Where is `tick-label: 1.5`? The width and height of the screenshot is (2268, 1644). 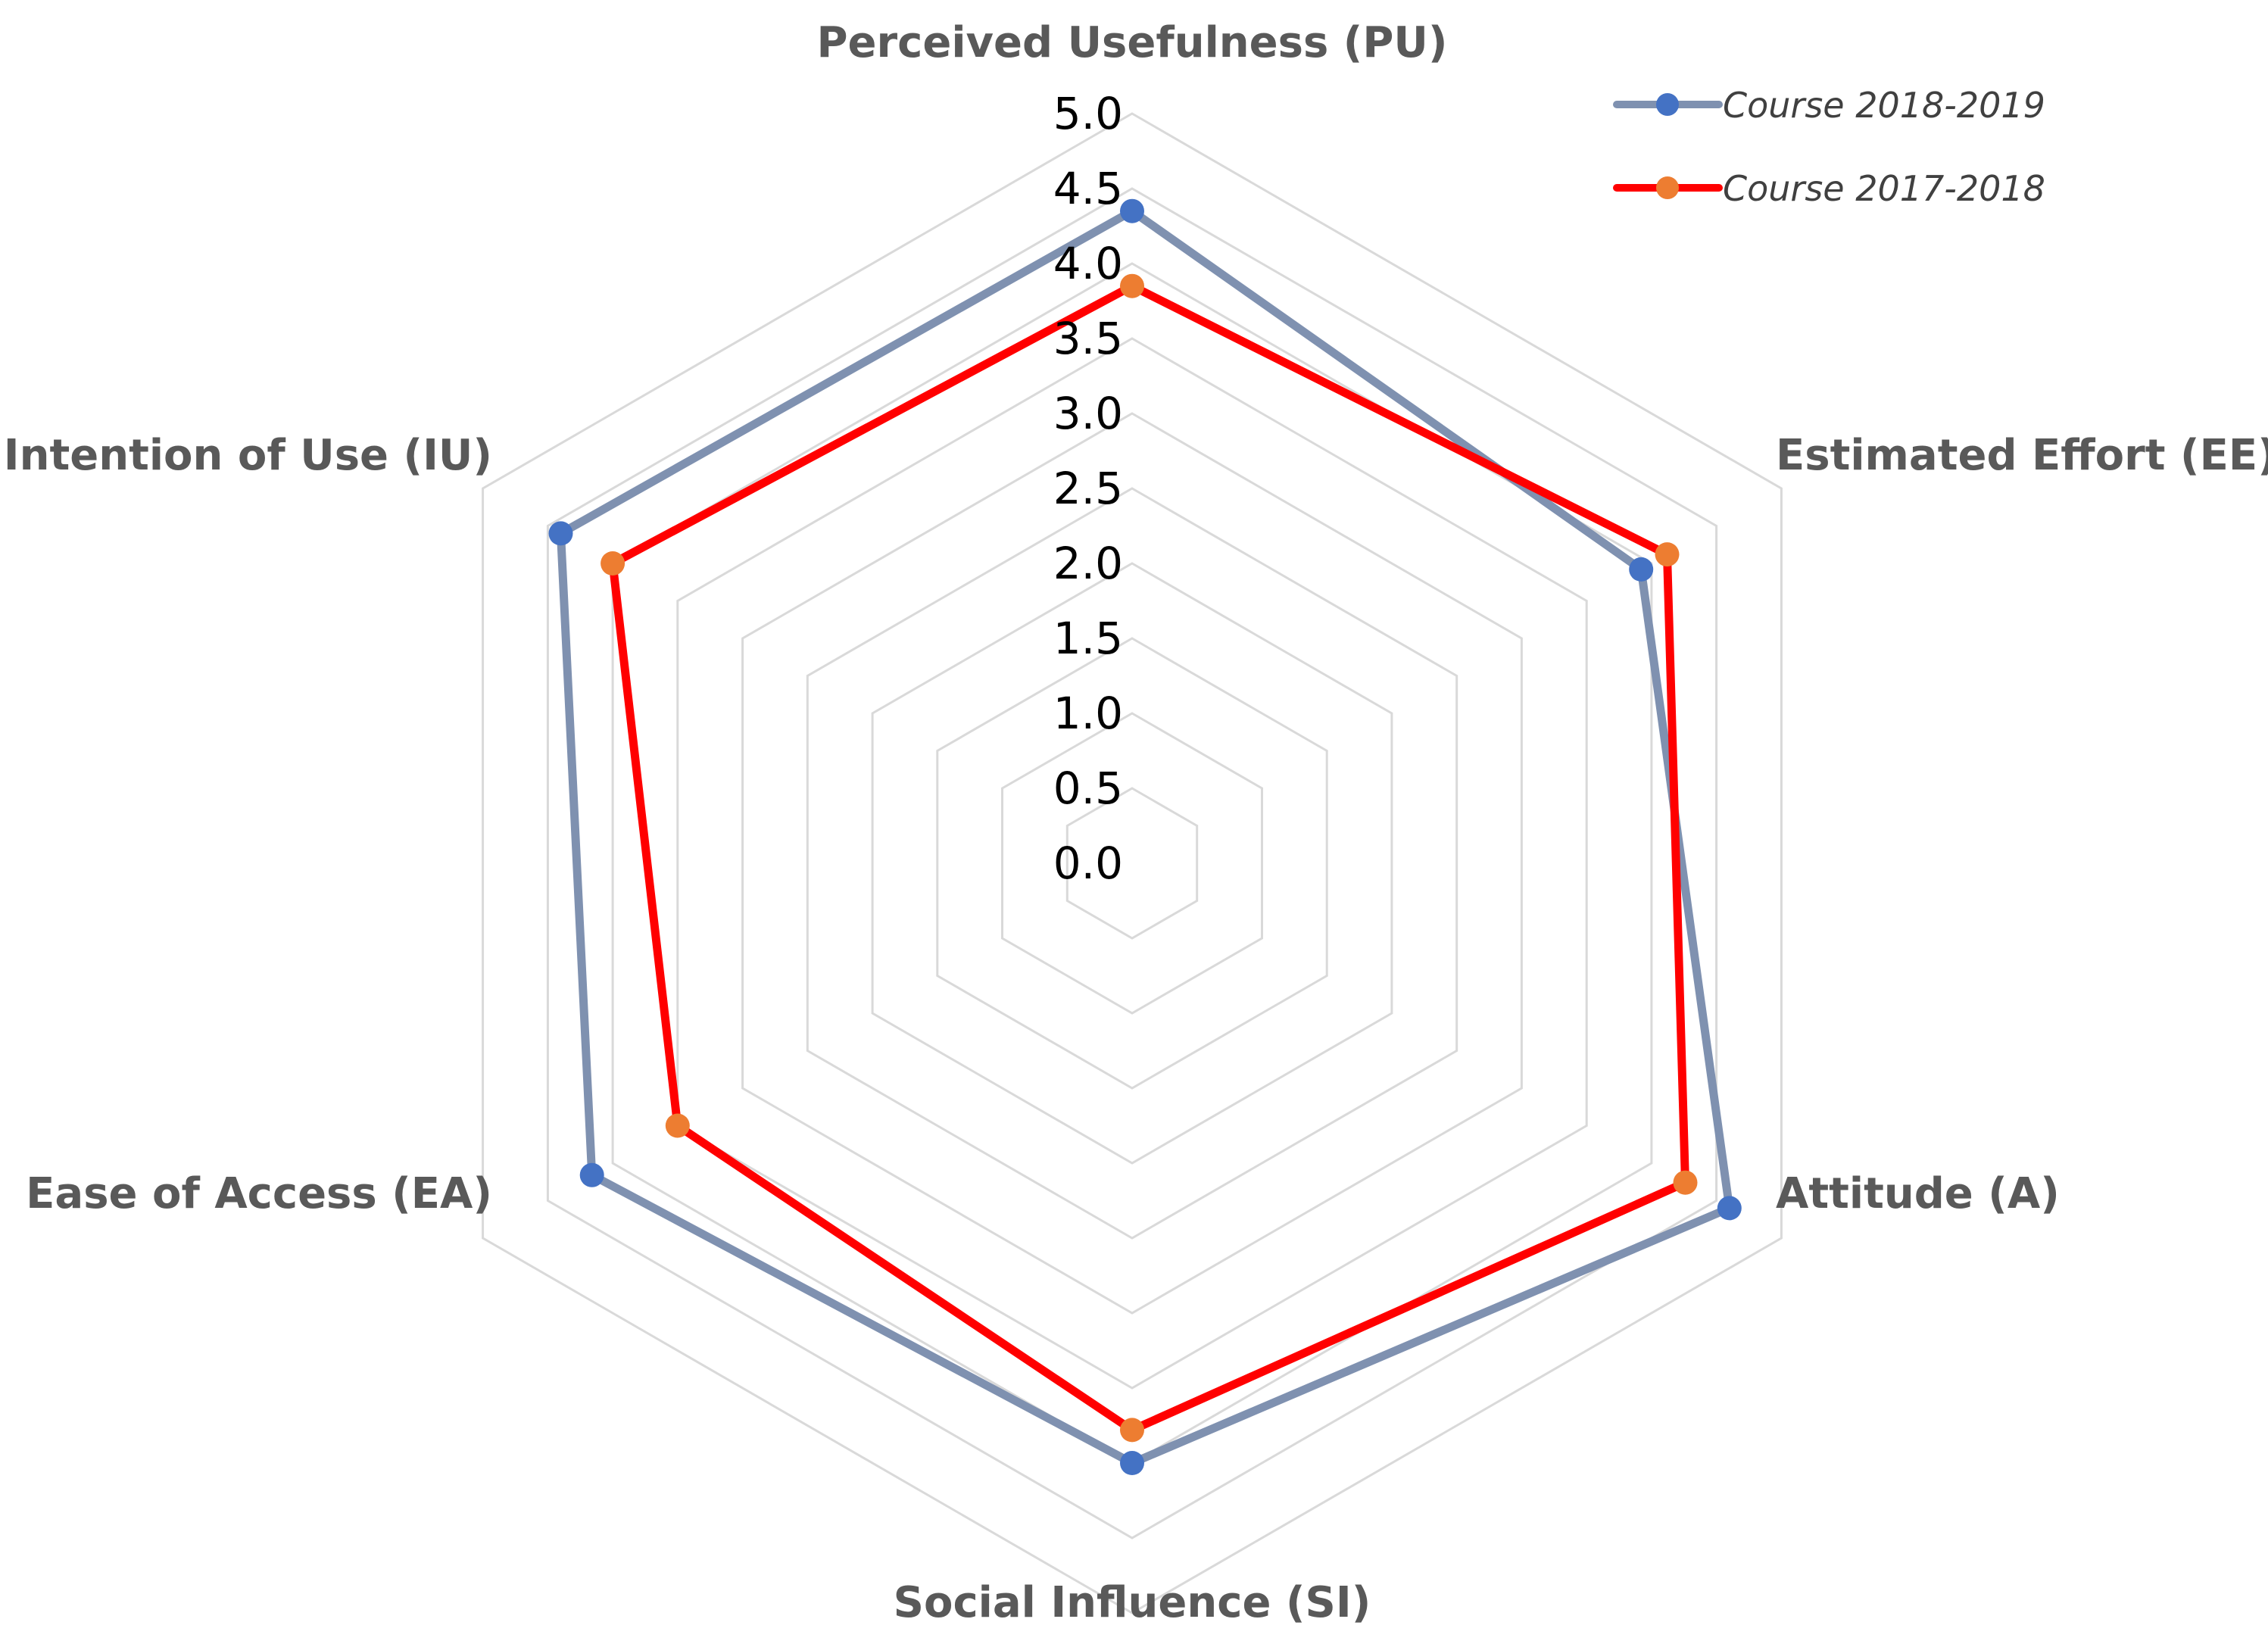
tick-label: 1.5 is located at coordinates (1088, 638).